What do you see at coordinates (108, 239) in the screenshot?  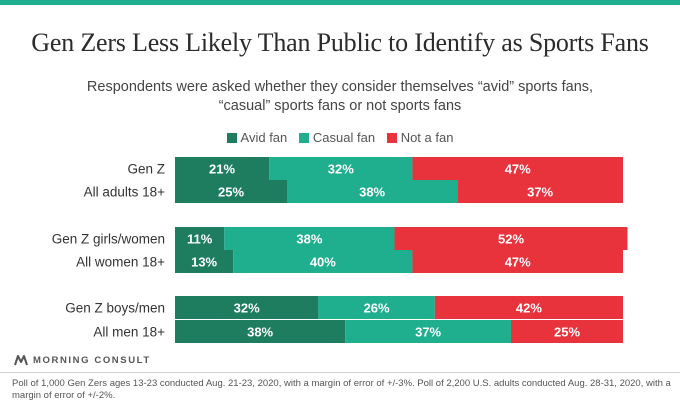 I see `category-label-gen-z-girls-women: Gen Z girls/women` at bounding box center [108, 239].